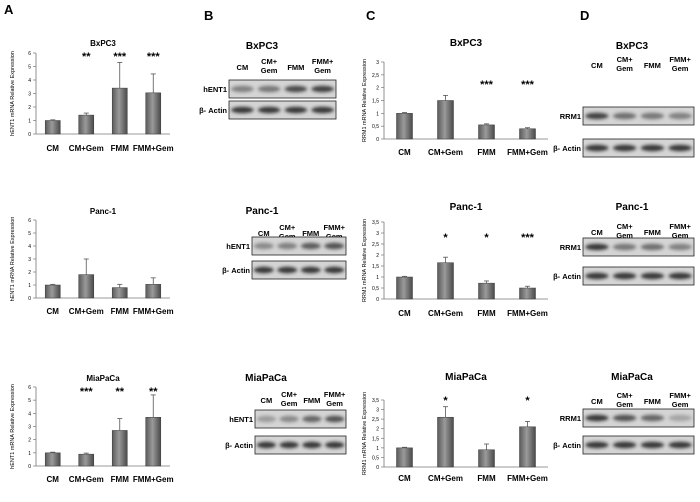 This screenshot has height=502, width=700. Describe the element at coordinates (238, 246) in the screenshot. I see `target-marker-label: hENT1` at that location.